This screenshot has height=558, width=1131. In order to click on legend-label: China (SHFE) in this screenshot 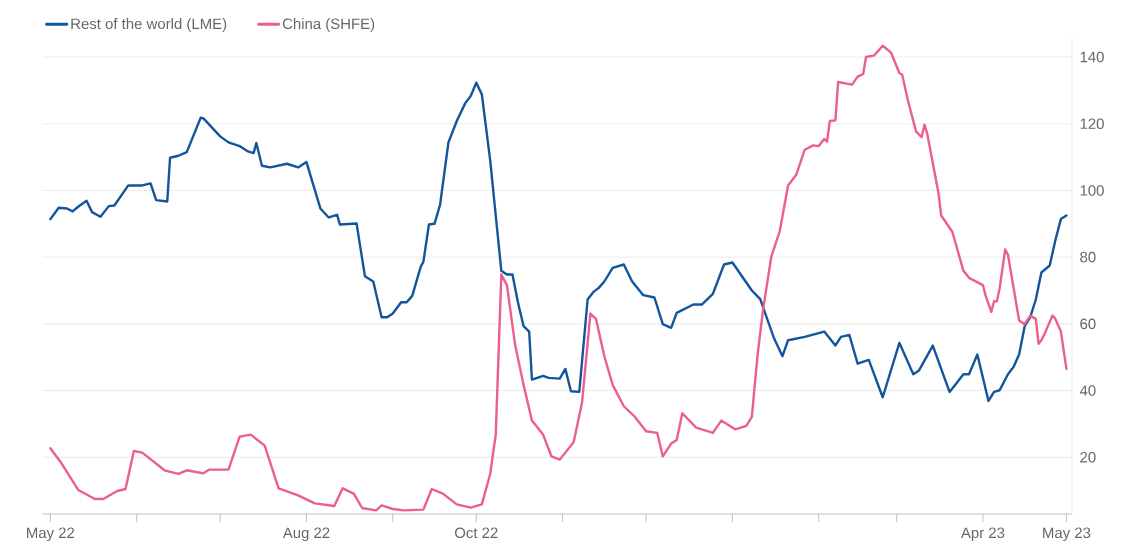, I will do `click(328, 25)`.